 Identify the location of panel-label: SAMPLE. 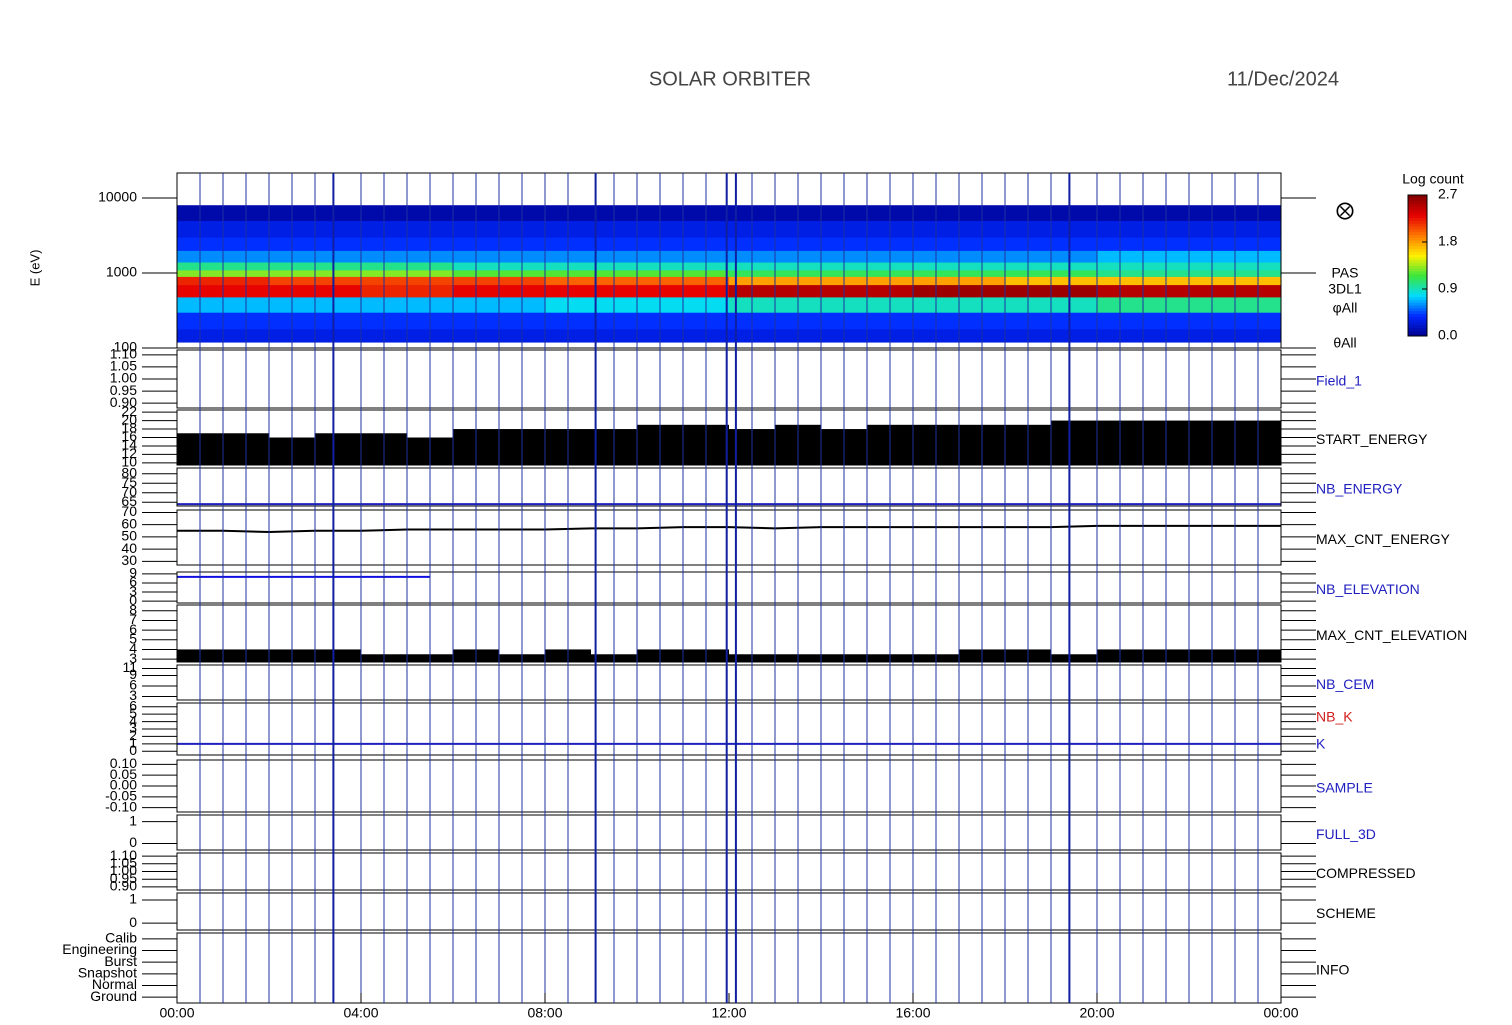
(1344, 788).